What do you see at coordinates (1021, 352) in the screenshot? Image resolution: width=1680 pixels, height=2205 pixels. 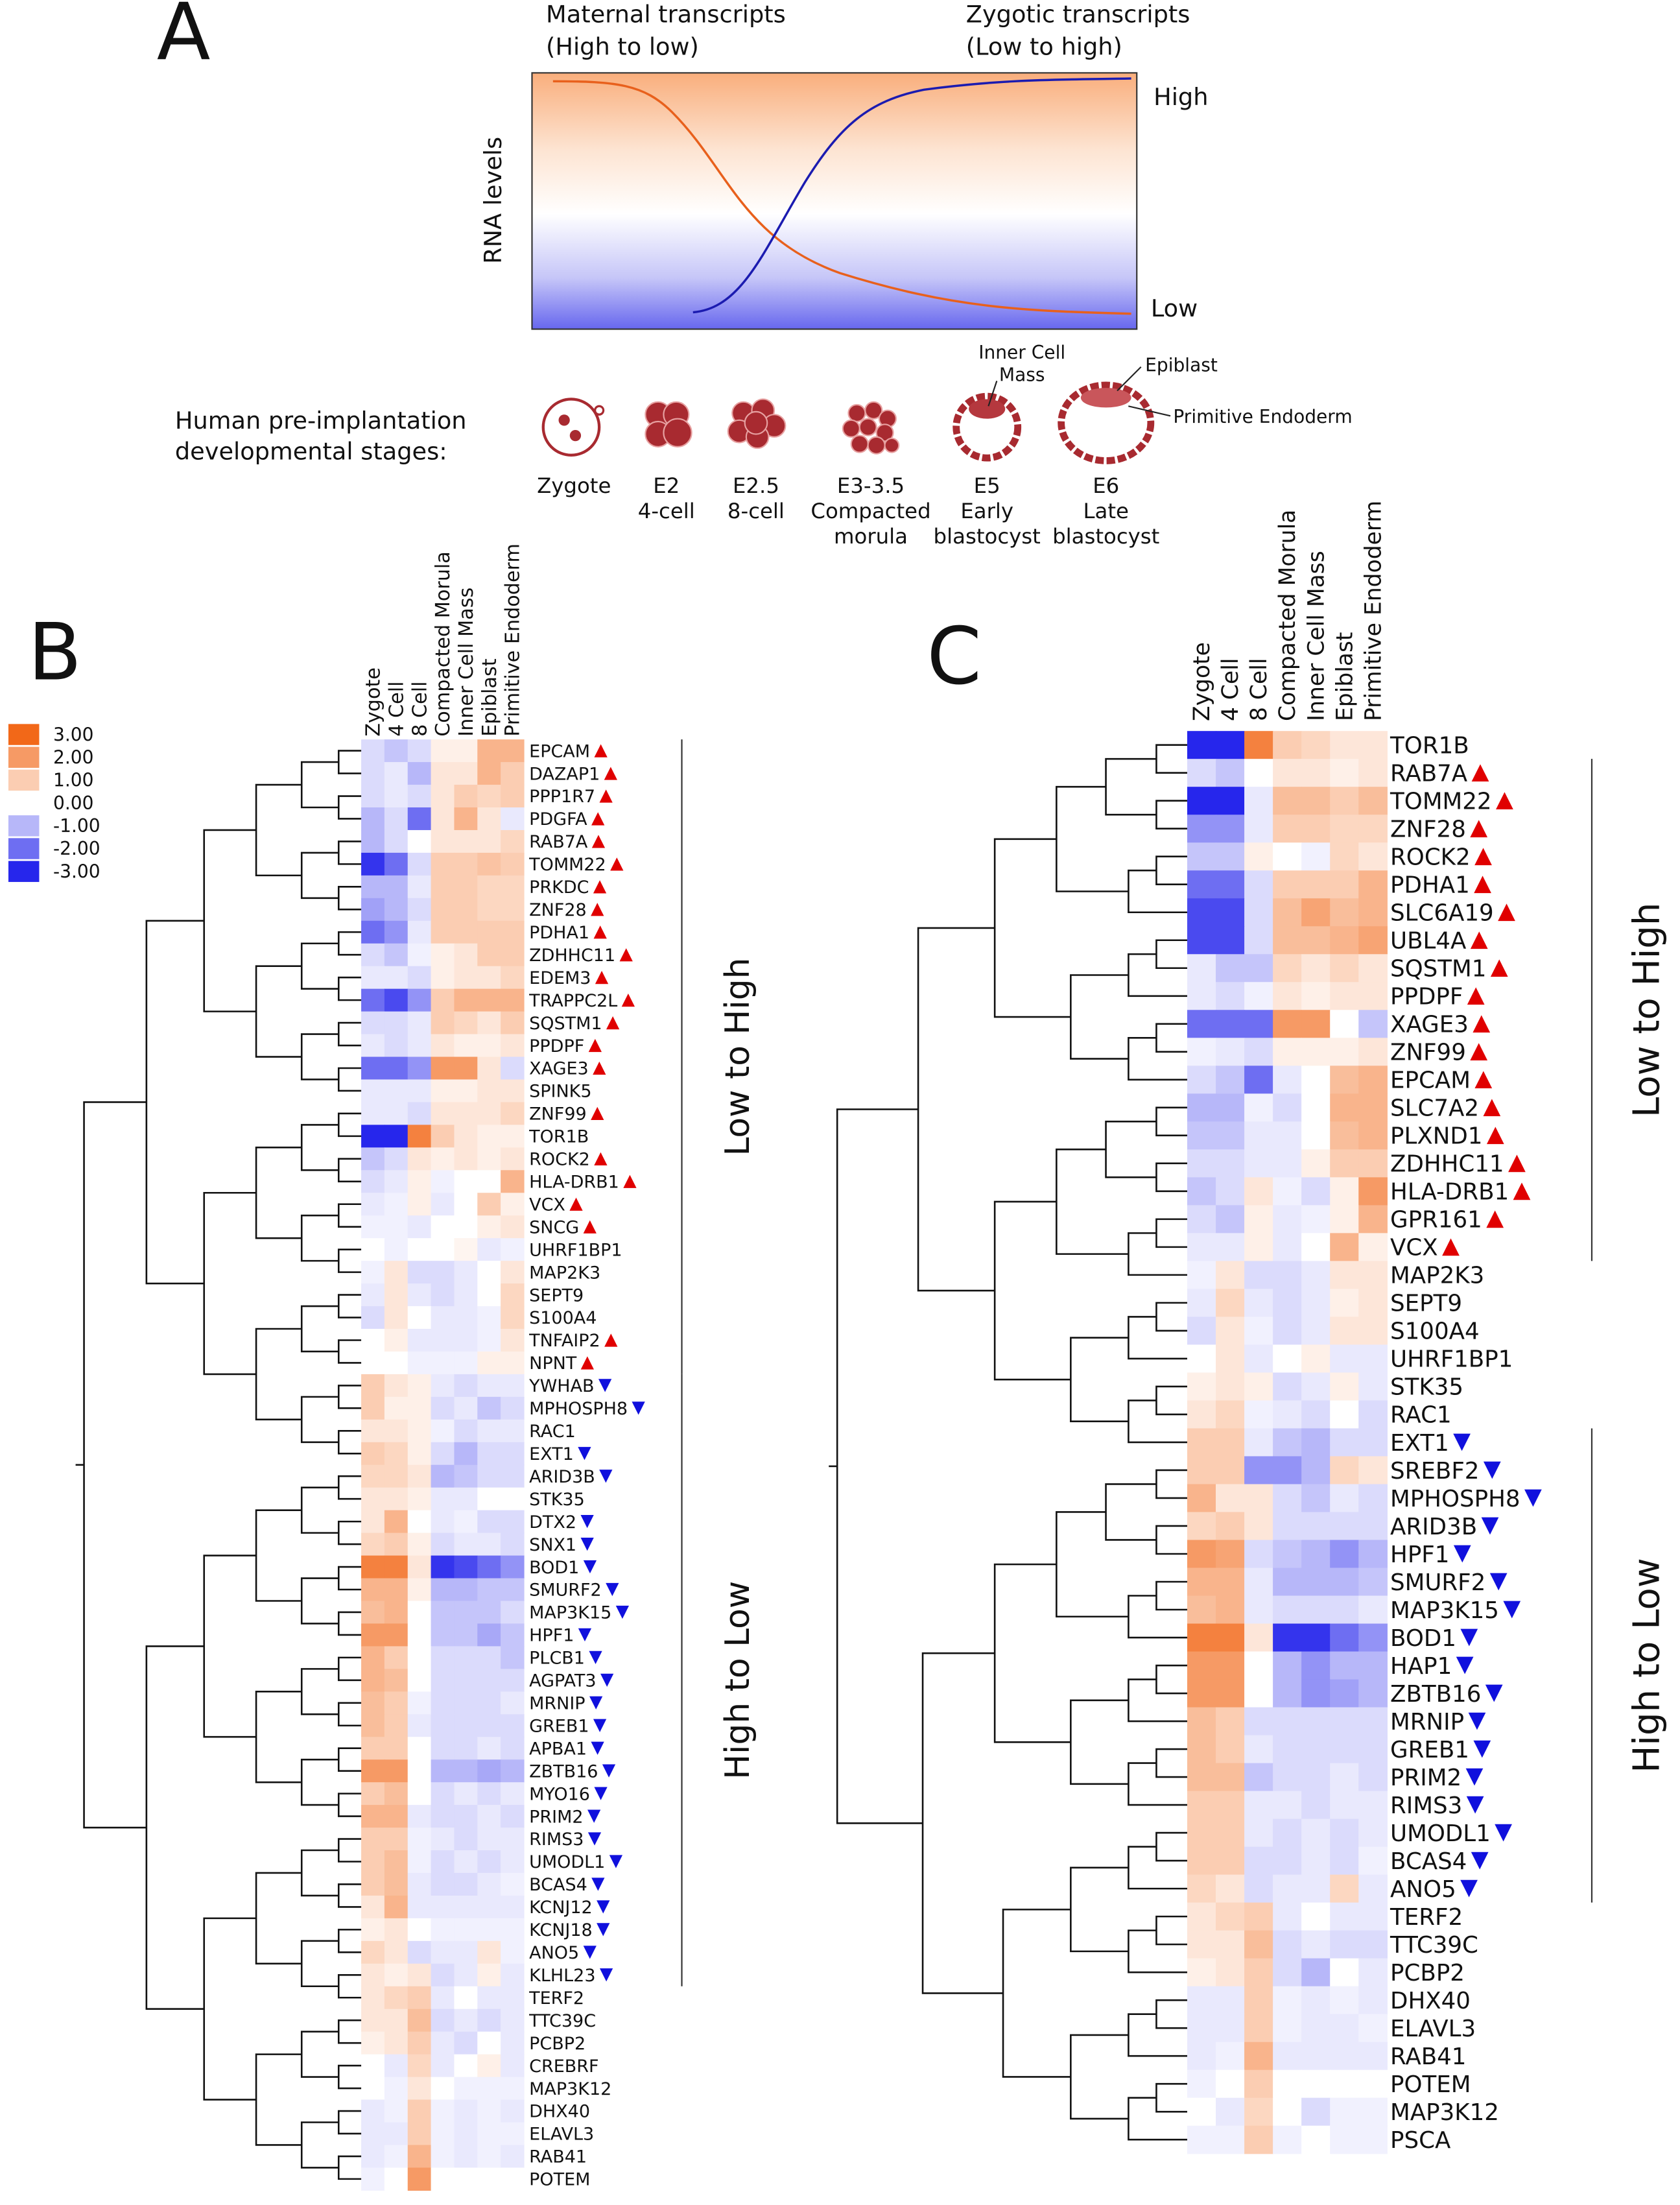 I see `callout-label: Inner Cell` at bounding box center [1021, 352].